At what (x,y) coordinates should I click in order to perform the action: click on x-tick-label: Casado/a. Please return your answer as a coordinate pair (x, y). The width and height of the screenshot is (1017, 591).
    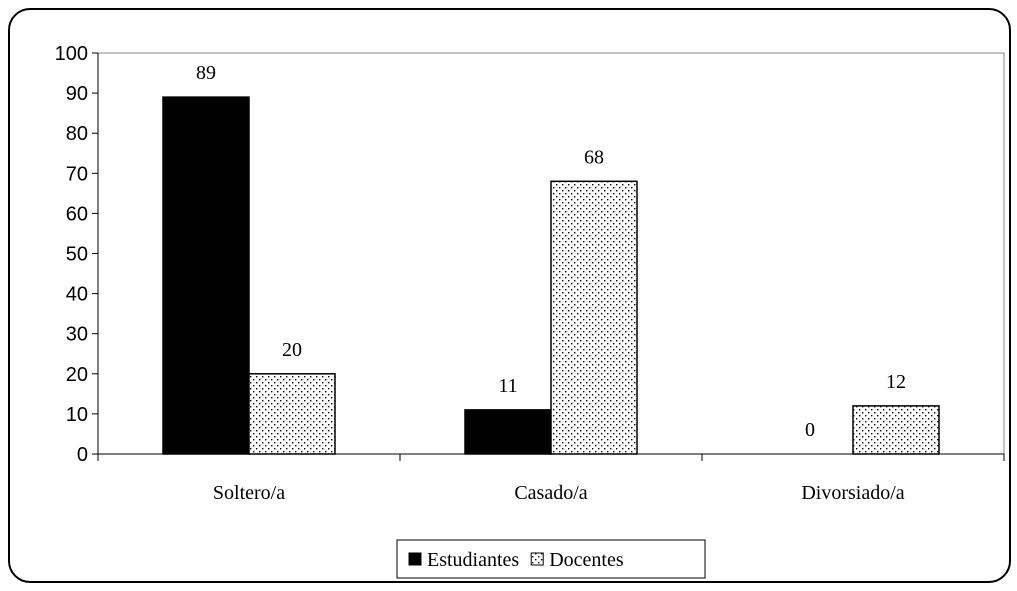
    Looking at the image, I should click on (550, 493).